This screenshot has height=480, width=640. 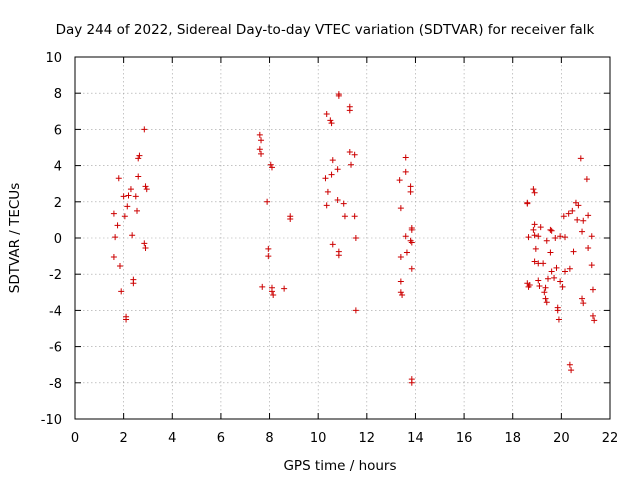 What do you see at coordinates (339, 466) in the screenshot?
I see `x-axis-label: GPS time / hours` at bounding box center [339, 466].